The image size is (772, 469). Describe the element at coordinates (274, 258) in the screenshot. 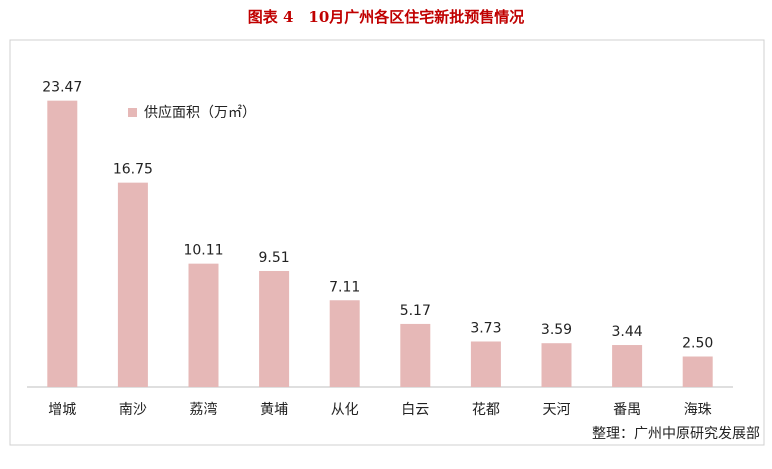

I see `value-label: 9.51` at that location.